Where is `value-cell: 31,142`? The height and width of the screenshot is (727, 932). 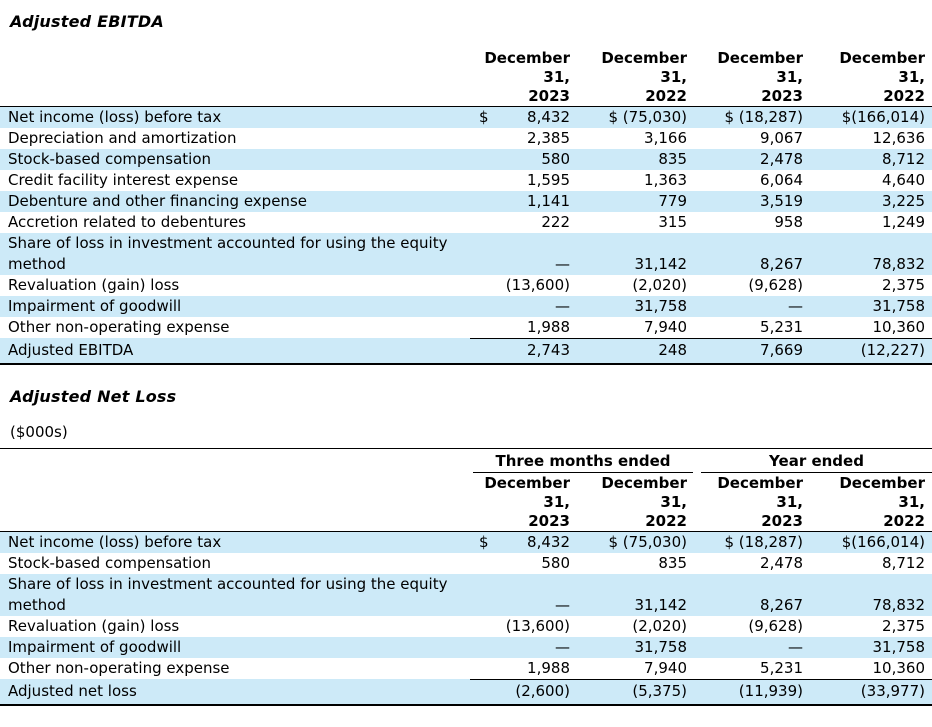 value-cell: 31,142 is located at coordinates (661, 264).